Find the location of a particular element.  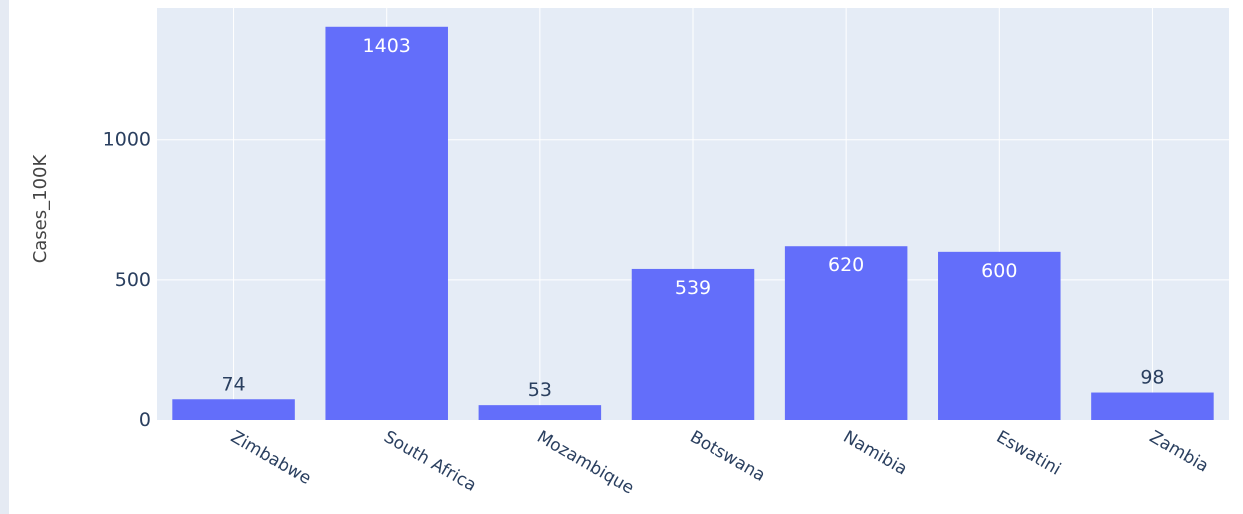

bar-value-label: 98 is located at coordinates (1152, 378).